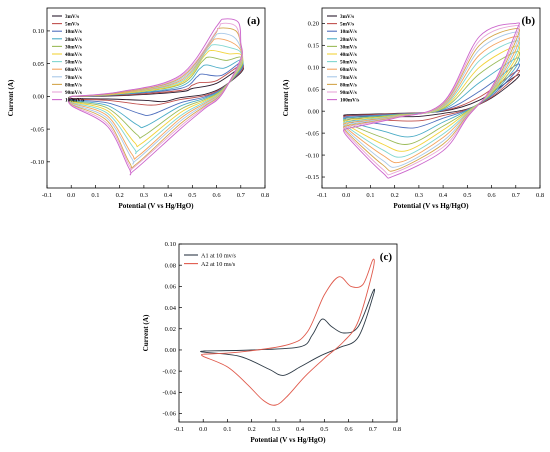 This screenshot has height=452, width=550. Describe the element at coordinates (171, 308) in the screenshot. I see `y-tick-label: 0.04` at that location.